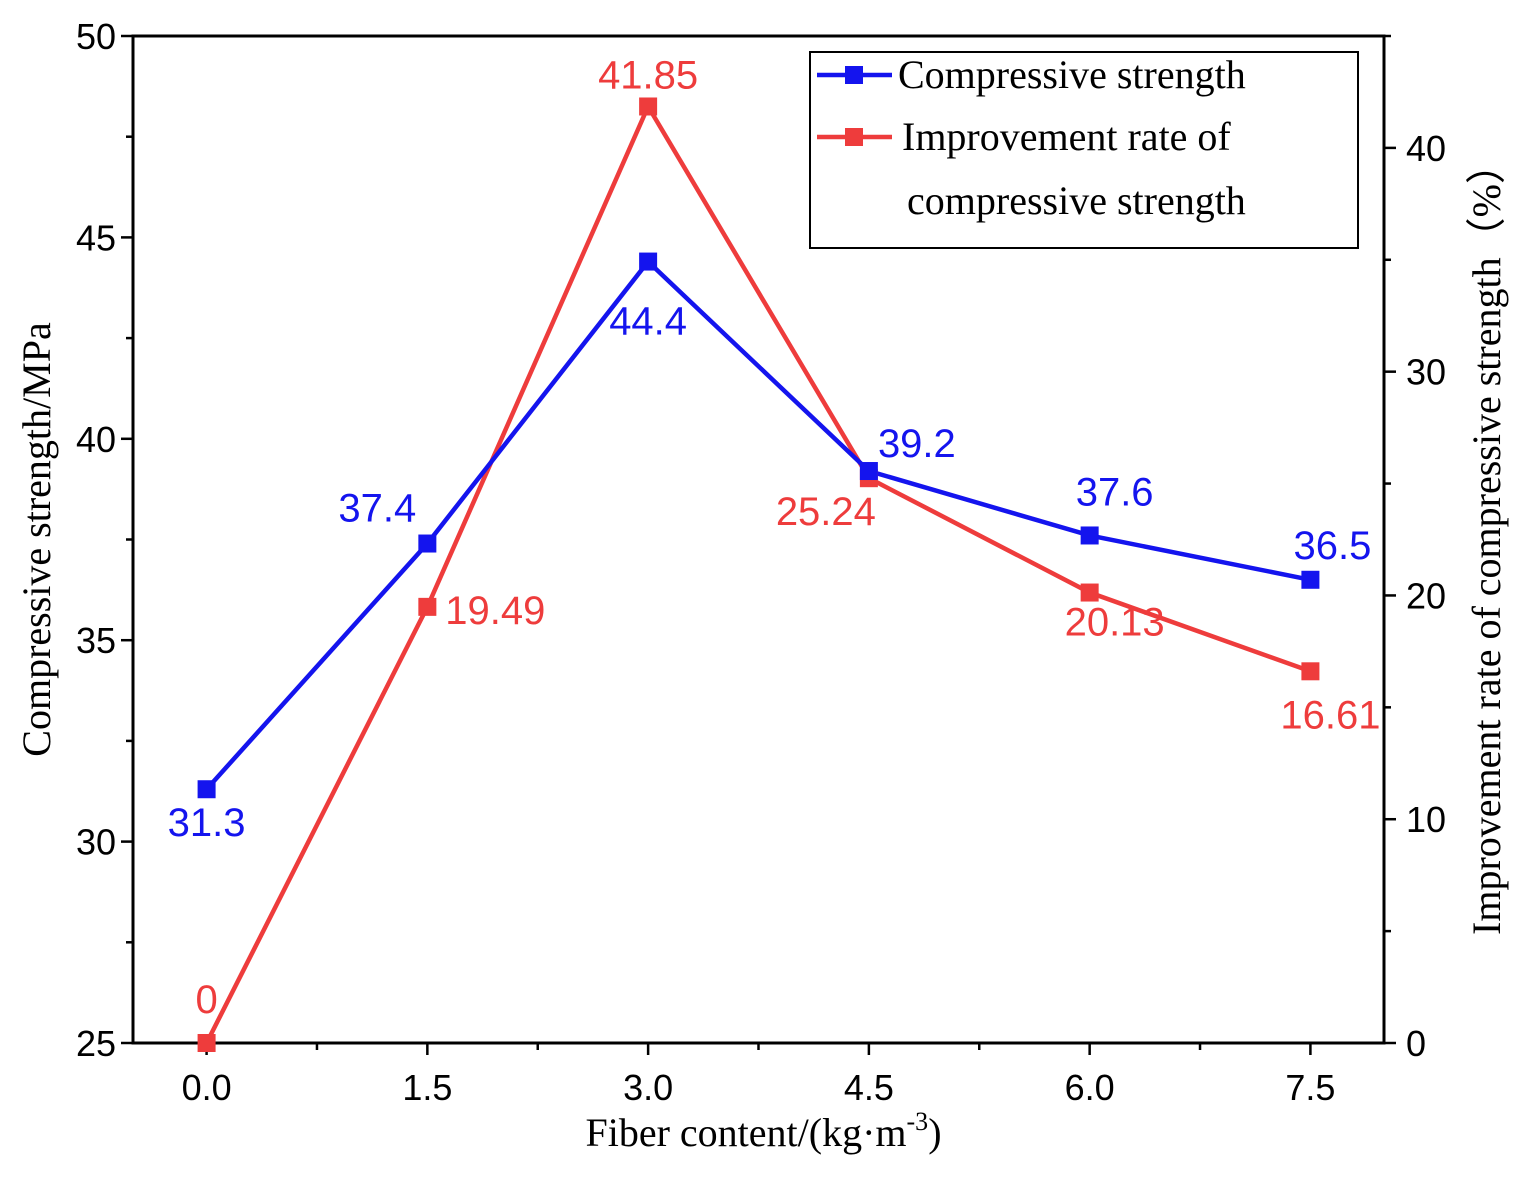 This screenshot has width=1526, height=1177. Describe the element at coordinates (648, 1087) in the screenshot. I see `x-tick-label: 3.0` at that location.